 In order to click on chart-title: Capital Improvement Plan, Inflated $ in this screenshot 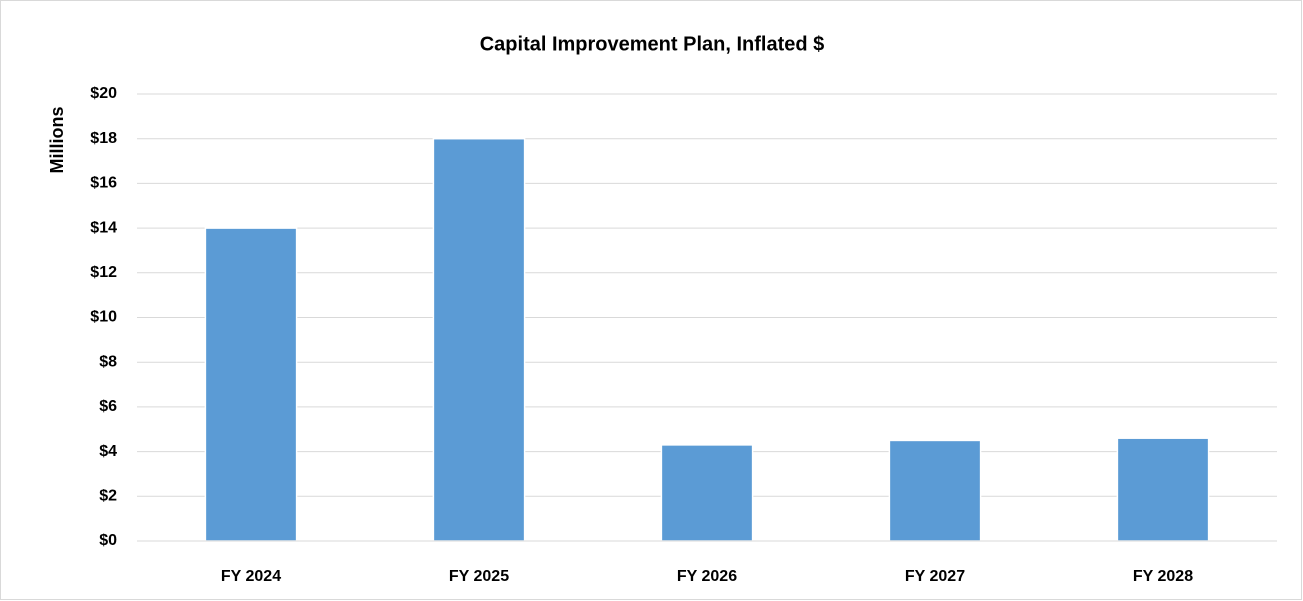, I will do `click(652, 44)`.